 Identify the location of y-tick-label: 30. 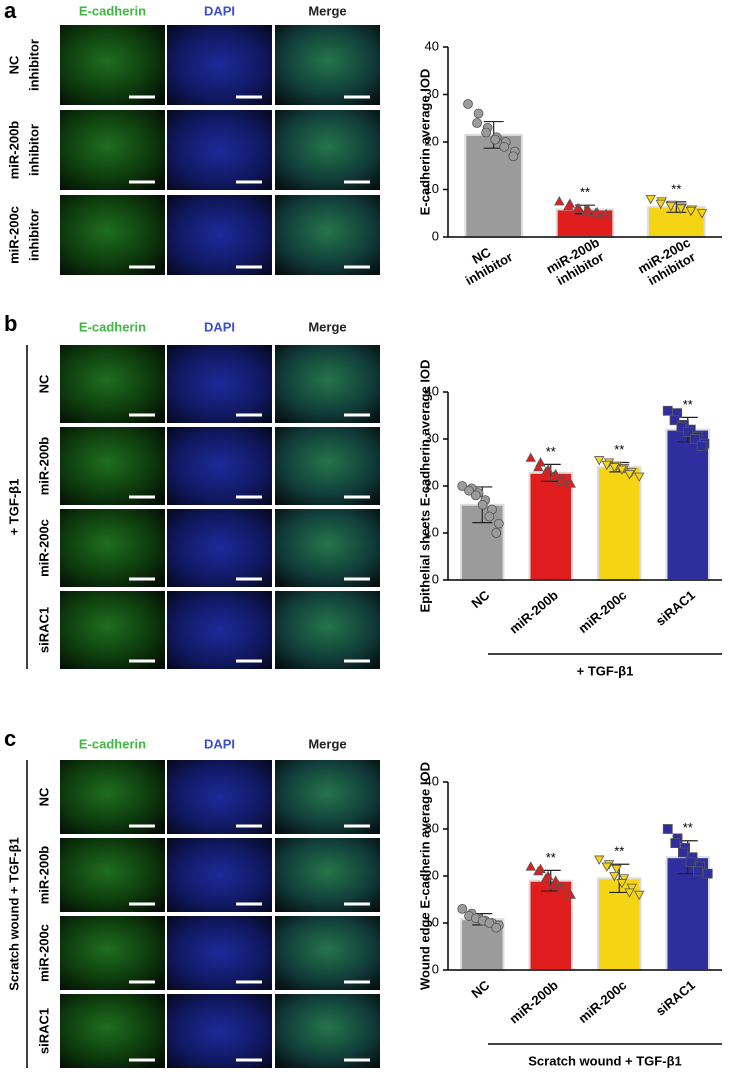
(432, 93).